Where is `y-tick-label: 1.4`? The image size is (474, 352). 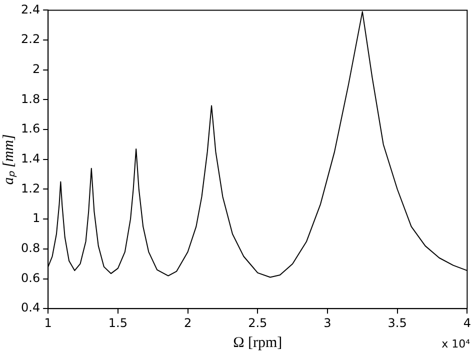 y-tick-label: 1.4 is located at coordinates (30, 159).